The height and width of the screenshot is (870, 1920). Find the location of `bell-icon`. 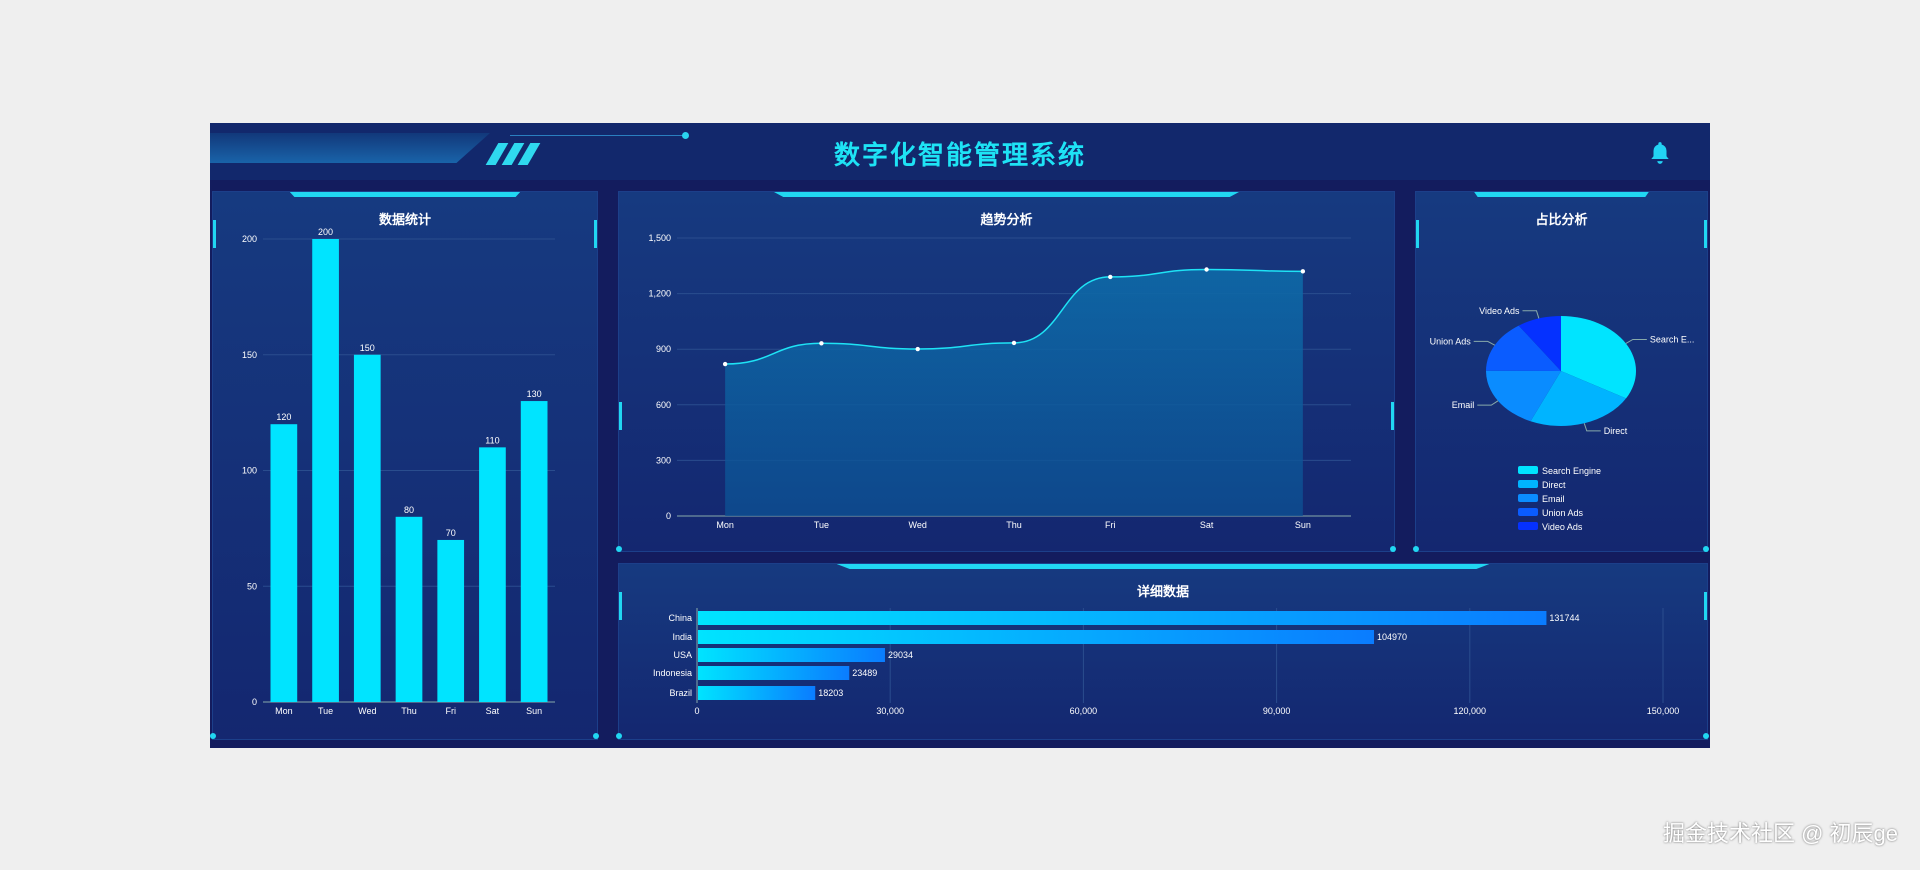

bell-icon is located at coordinates (1660, 153).